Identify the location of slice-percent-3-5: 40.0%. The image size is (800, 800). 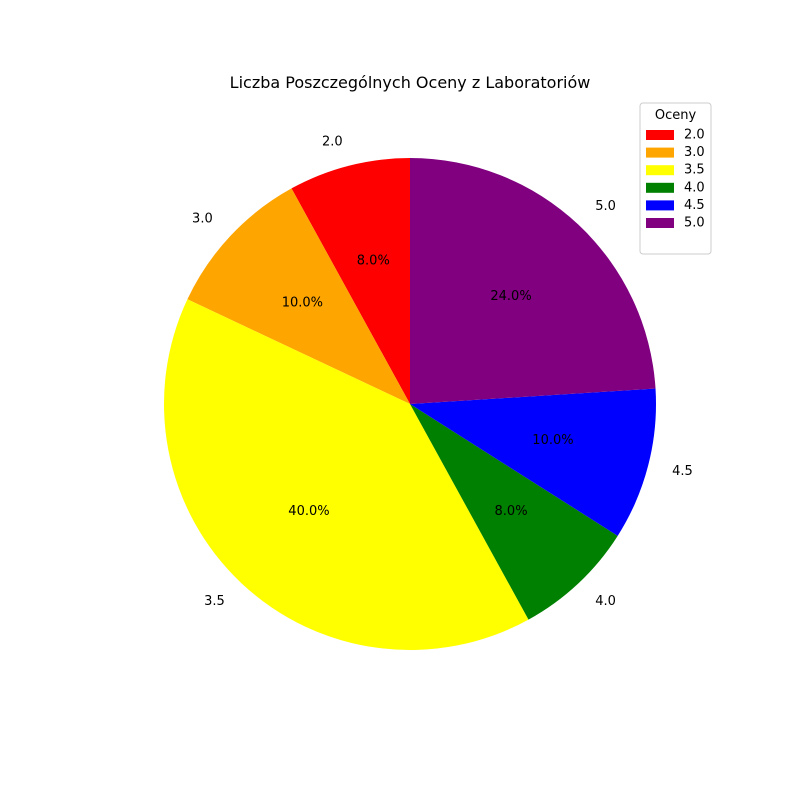
(308, 511).